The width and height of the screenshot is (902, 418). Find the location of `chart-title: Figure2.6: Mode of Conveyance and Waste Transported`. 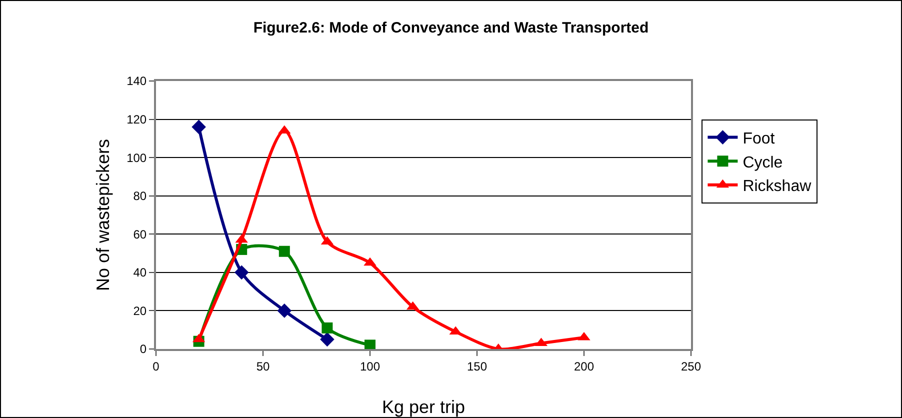

chart-title: Figure2.6: Mode of Conveyance and Waste Transported is located at coordinates (451, 27).